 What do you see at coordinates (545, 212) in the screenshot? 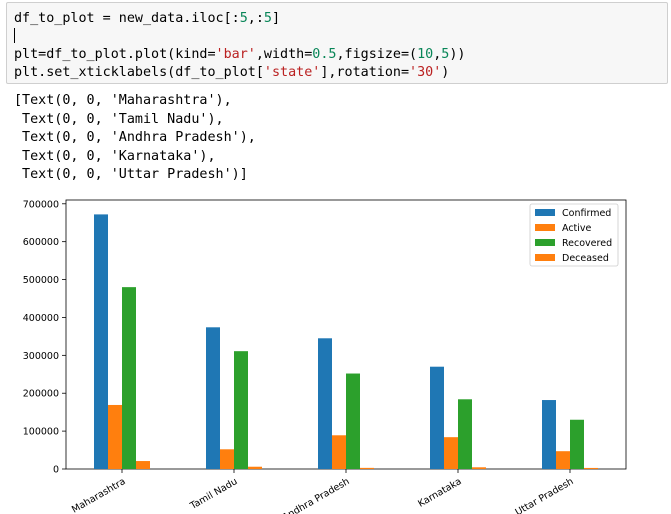
I see `legend-swatch-confirmed` at bounding box center [545, 212].